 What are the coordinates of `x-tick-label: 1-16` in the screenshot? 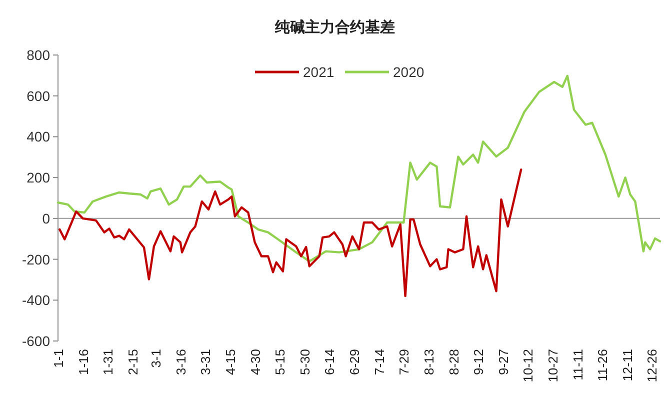 It's located at (83, 362).